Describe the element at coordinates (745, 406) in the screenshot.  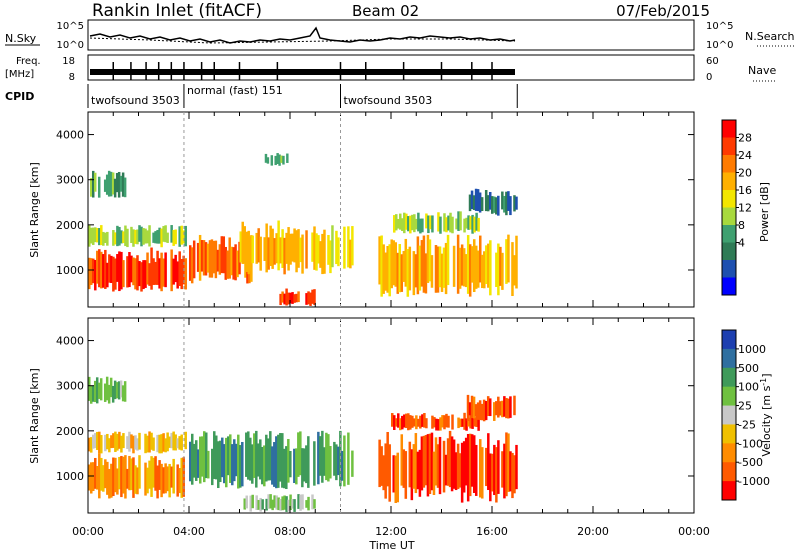
I see `colorbar-tick-label: 25` at that location.